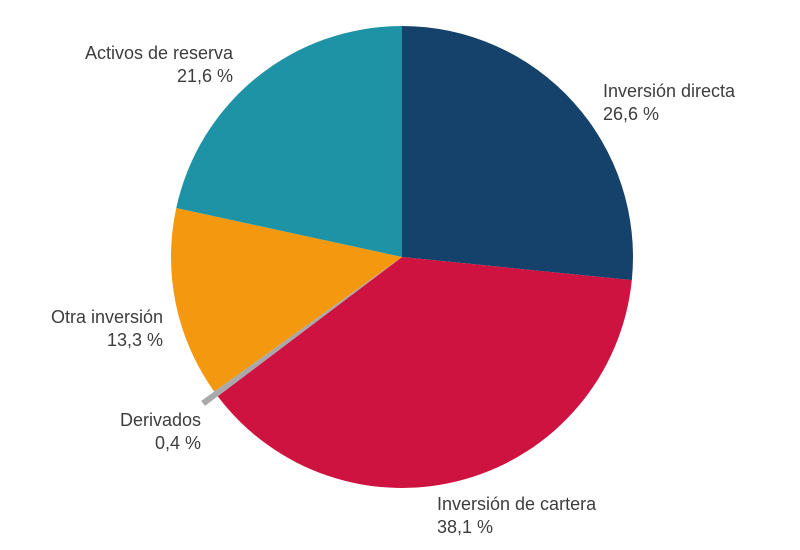 This screenshot has height=550, width=800. I want to click on slice-name: Activos de reserva, so click(158, 53).